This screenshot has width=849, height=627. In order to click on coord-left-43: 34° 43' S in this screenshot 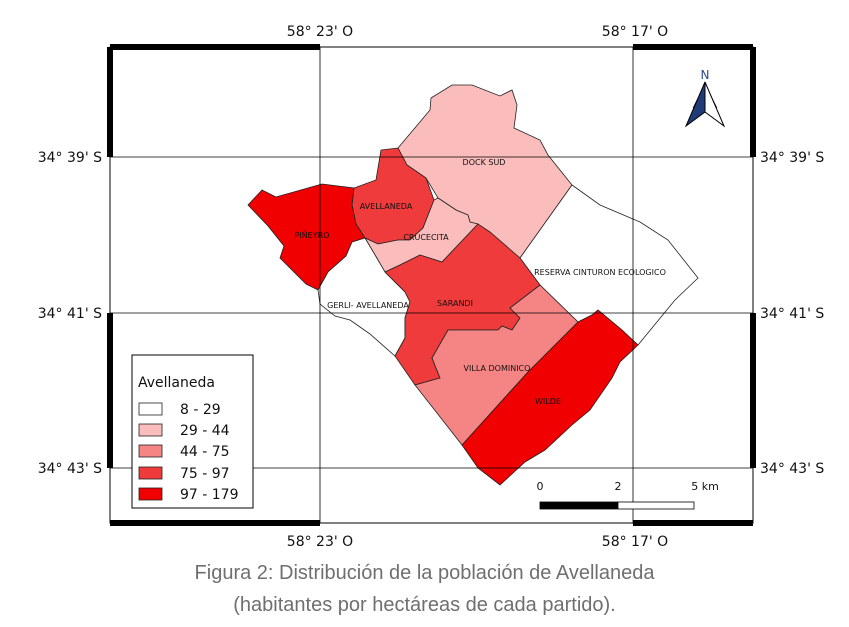, I will do `click(70, 469)`.